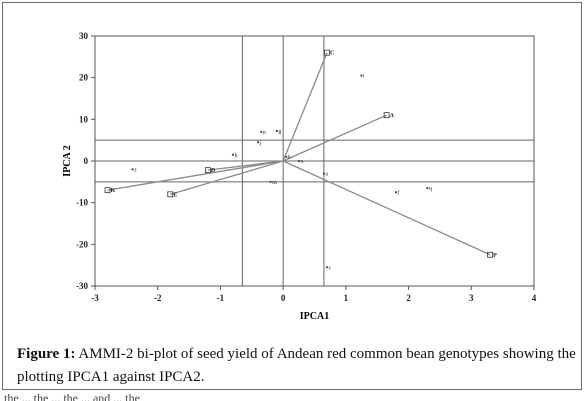  I want to click on y-tick-label: 10, so click(84, 119).